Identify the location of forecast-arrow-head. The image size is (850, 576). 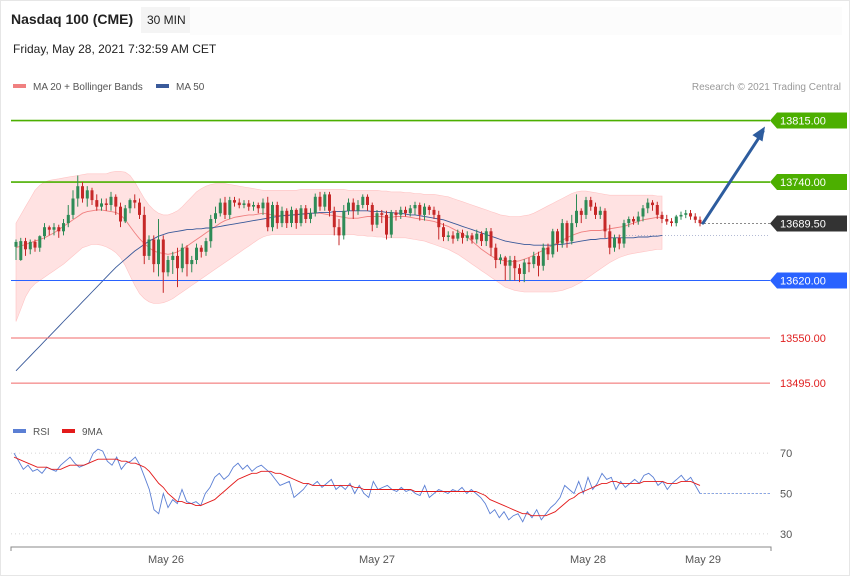
(758, 134).